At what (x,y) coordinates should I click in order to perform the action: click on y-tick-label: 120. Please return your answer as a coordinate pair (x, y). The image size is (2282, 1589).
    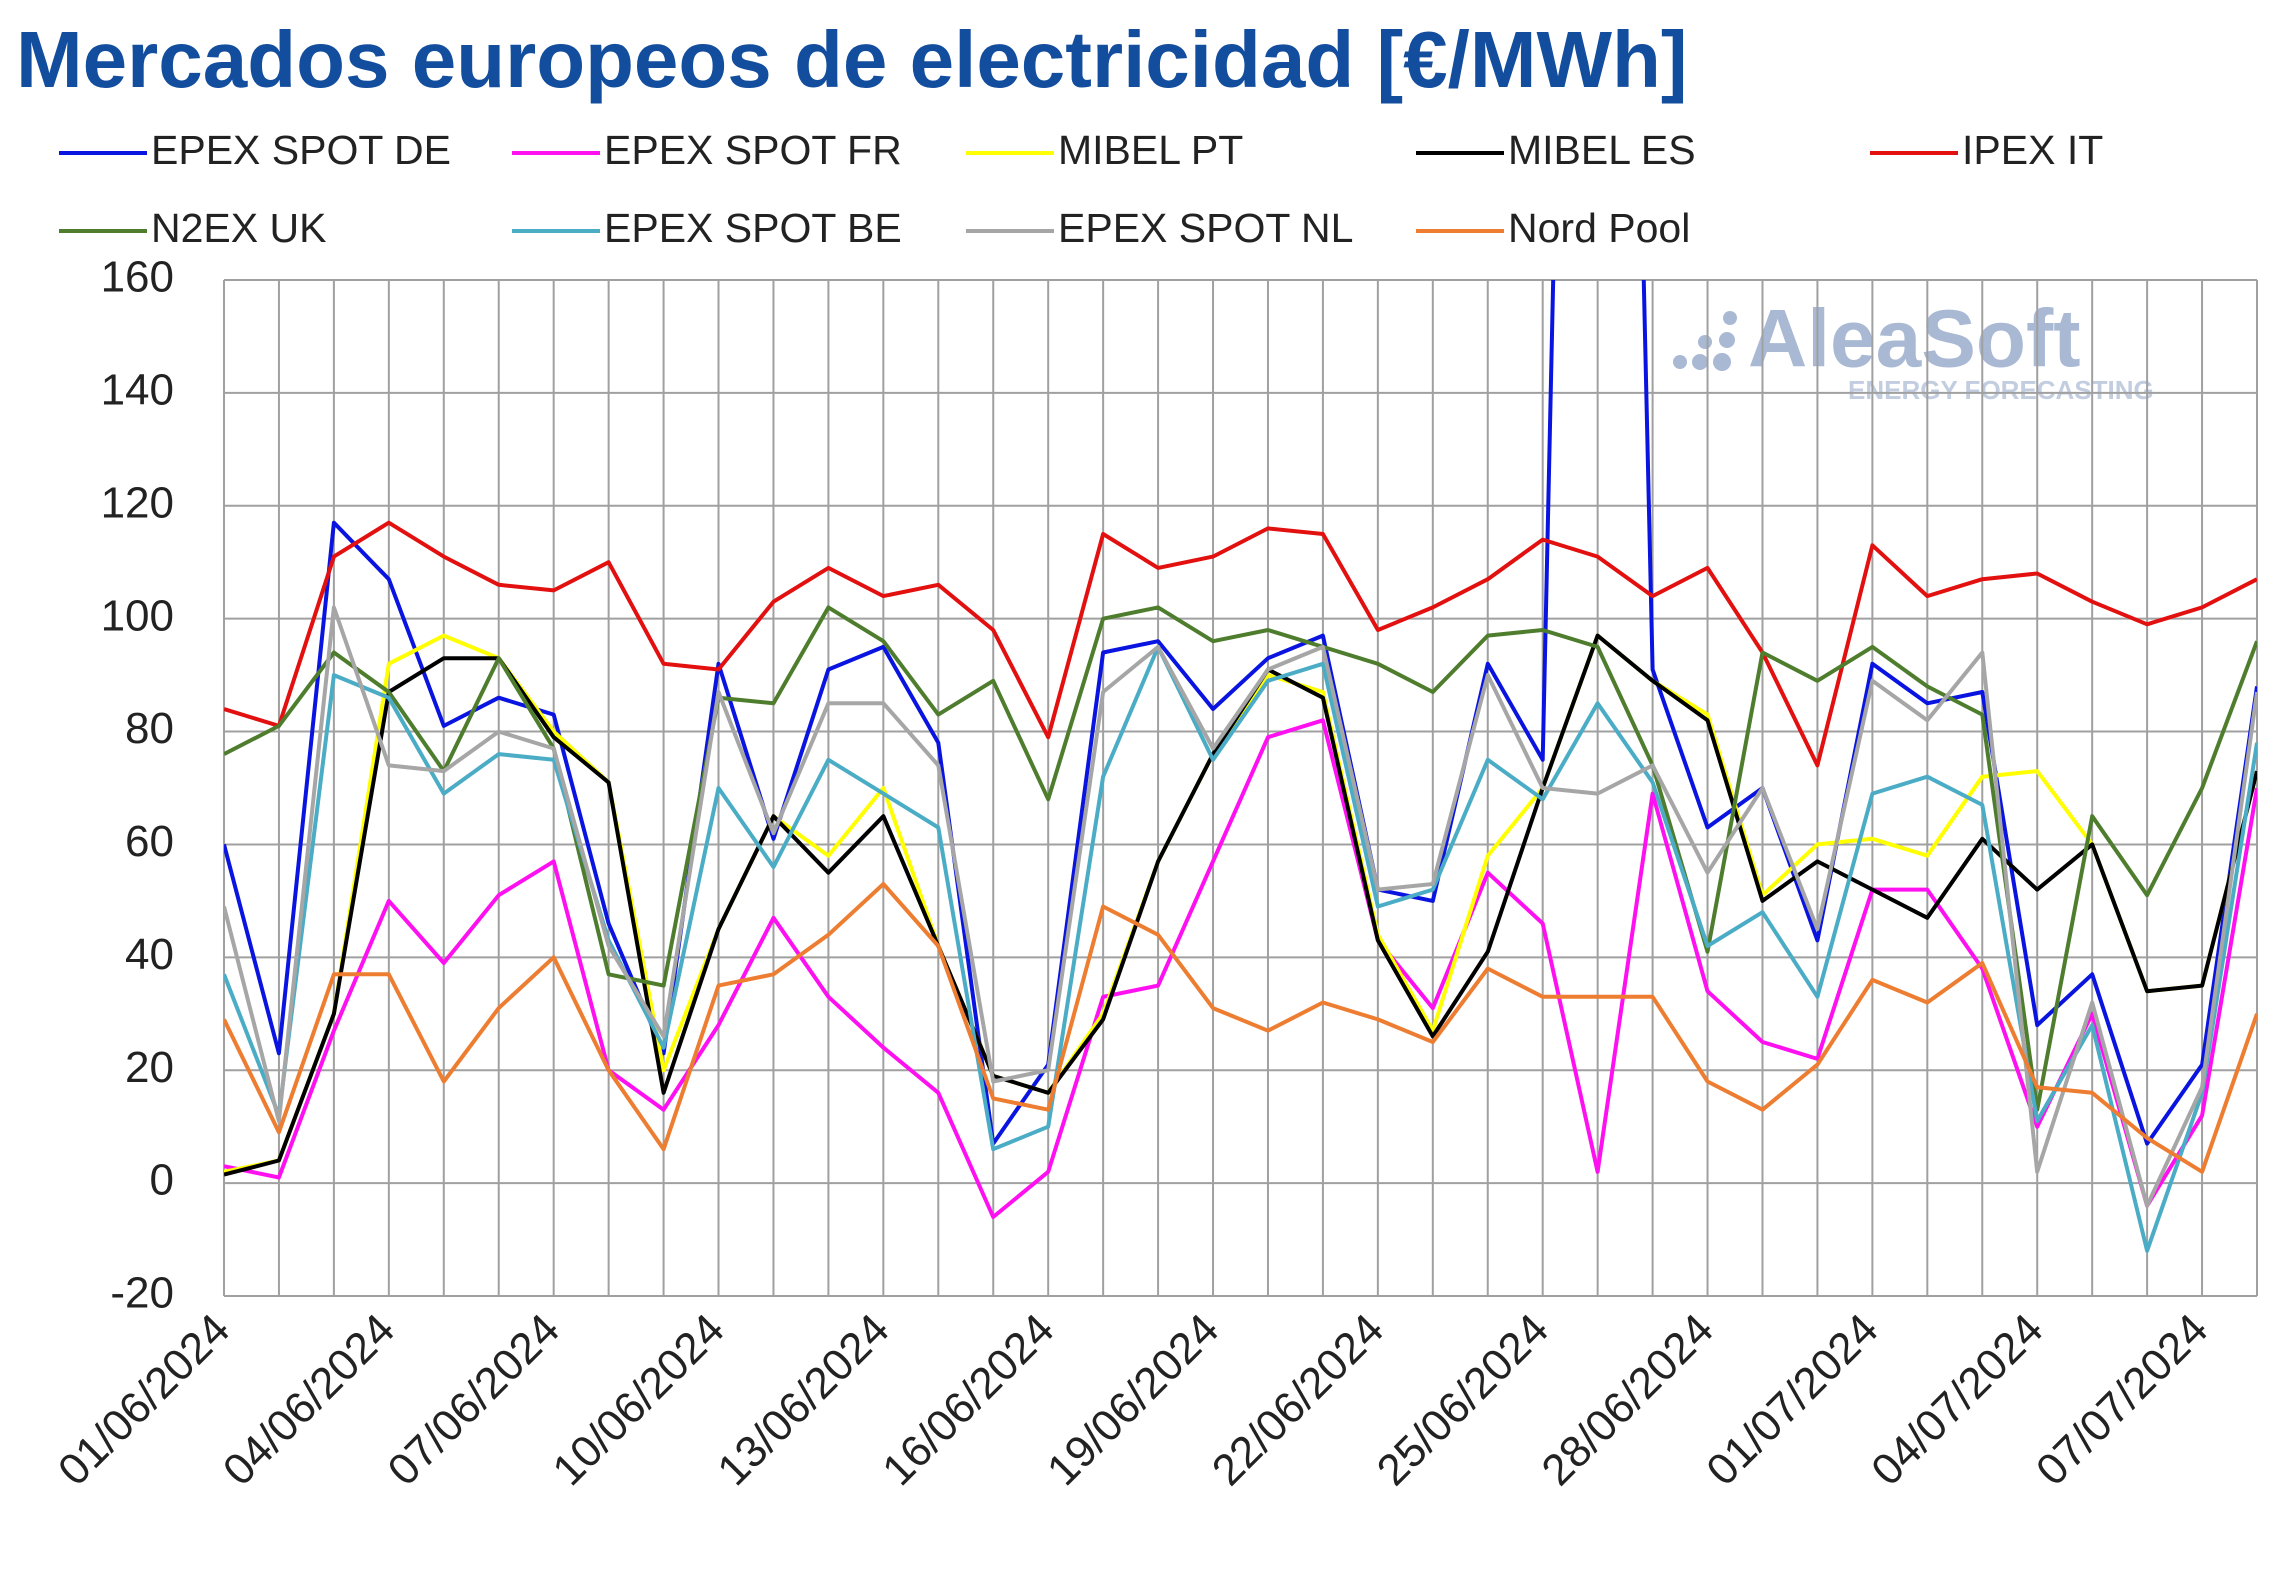
    Looking at the image, I should click on (137, 502).